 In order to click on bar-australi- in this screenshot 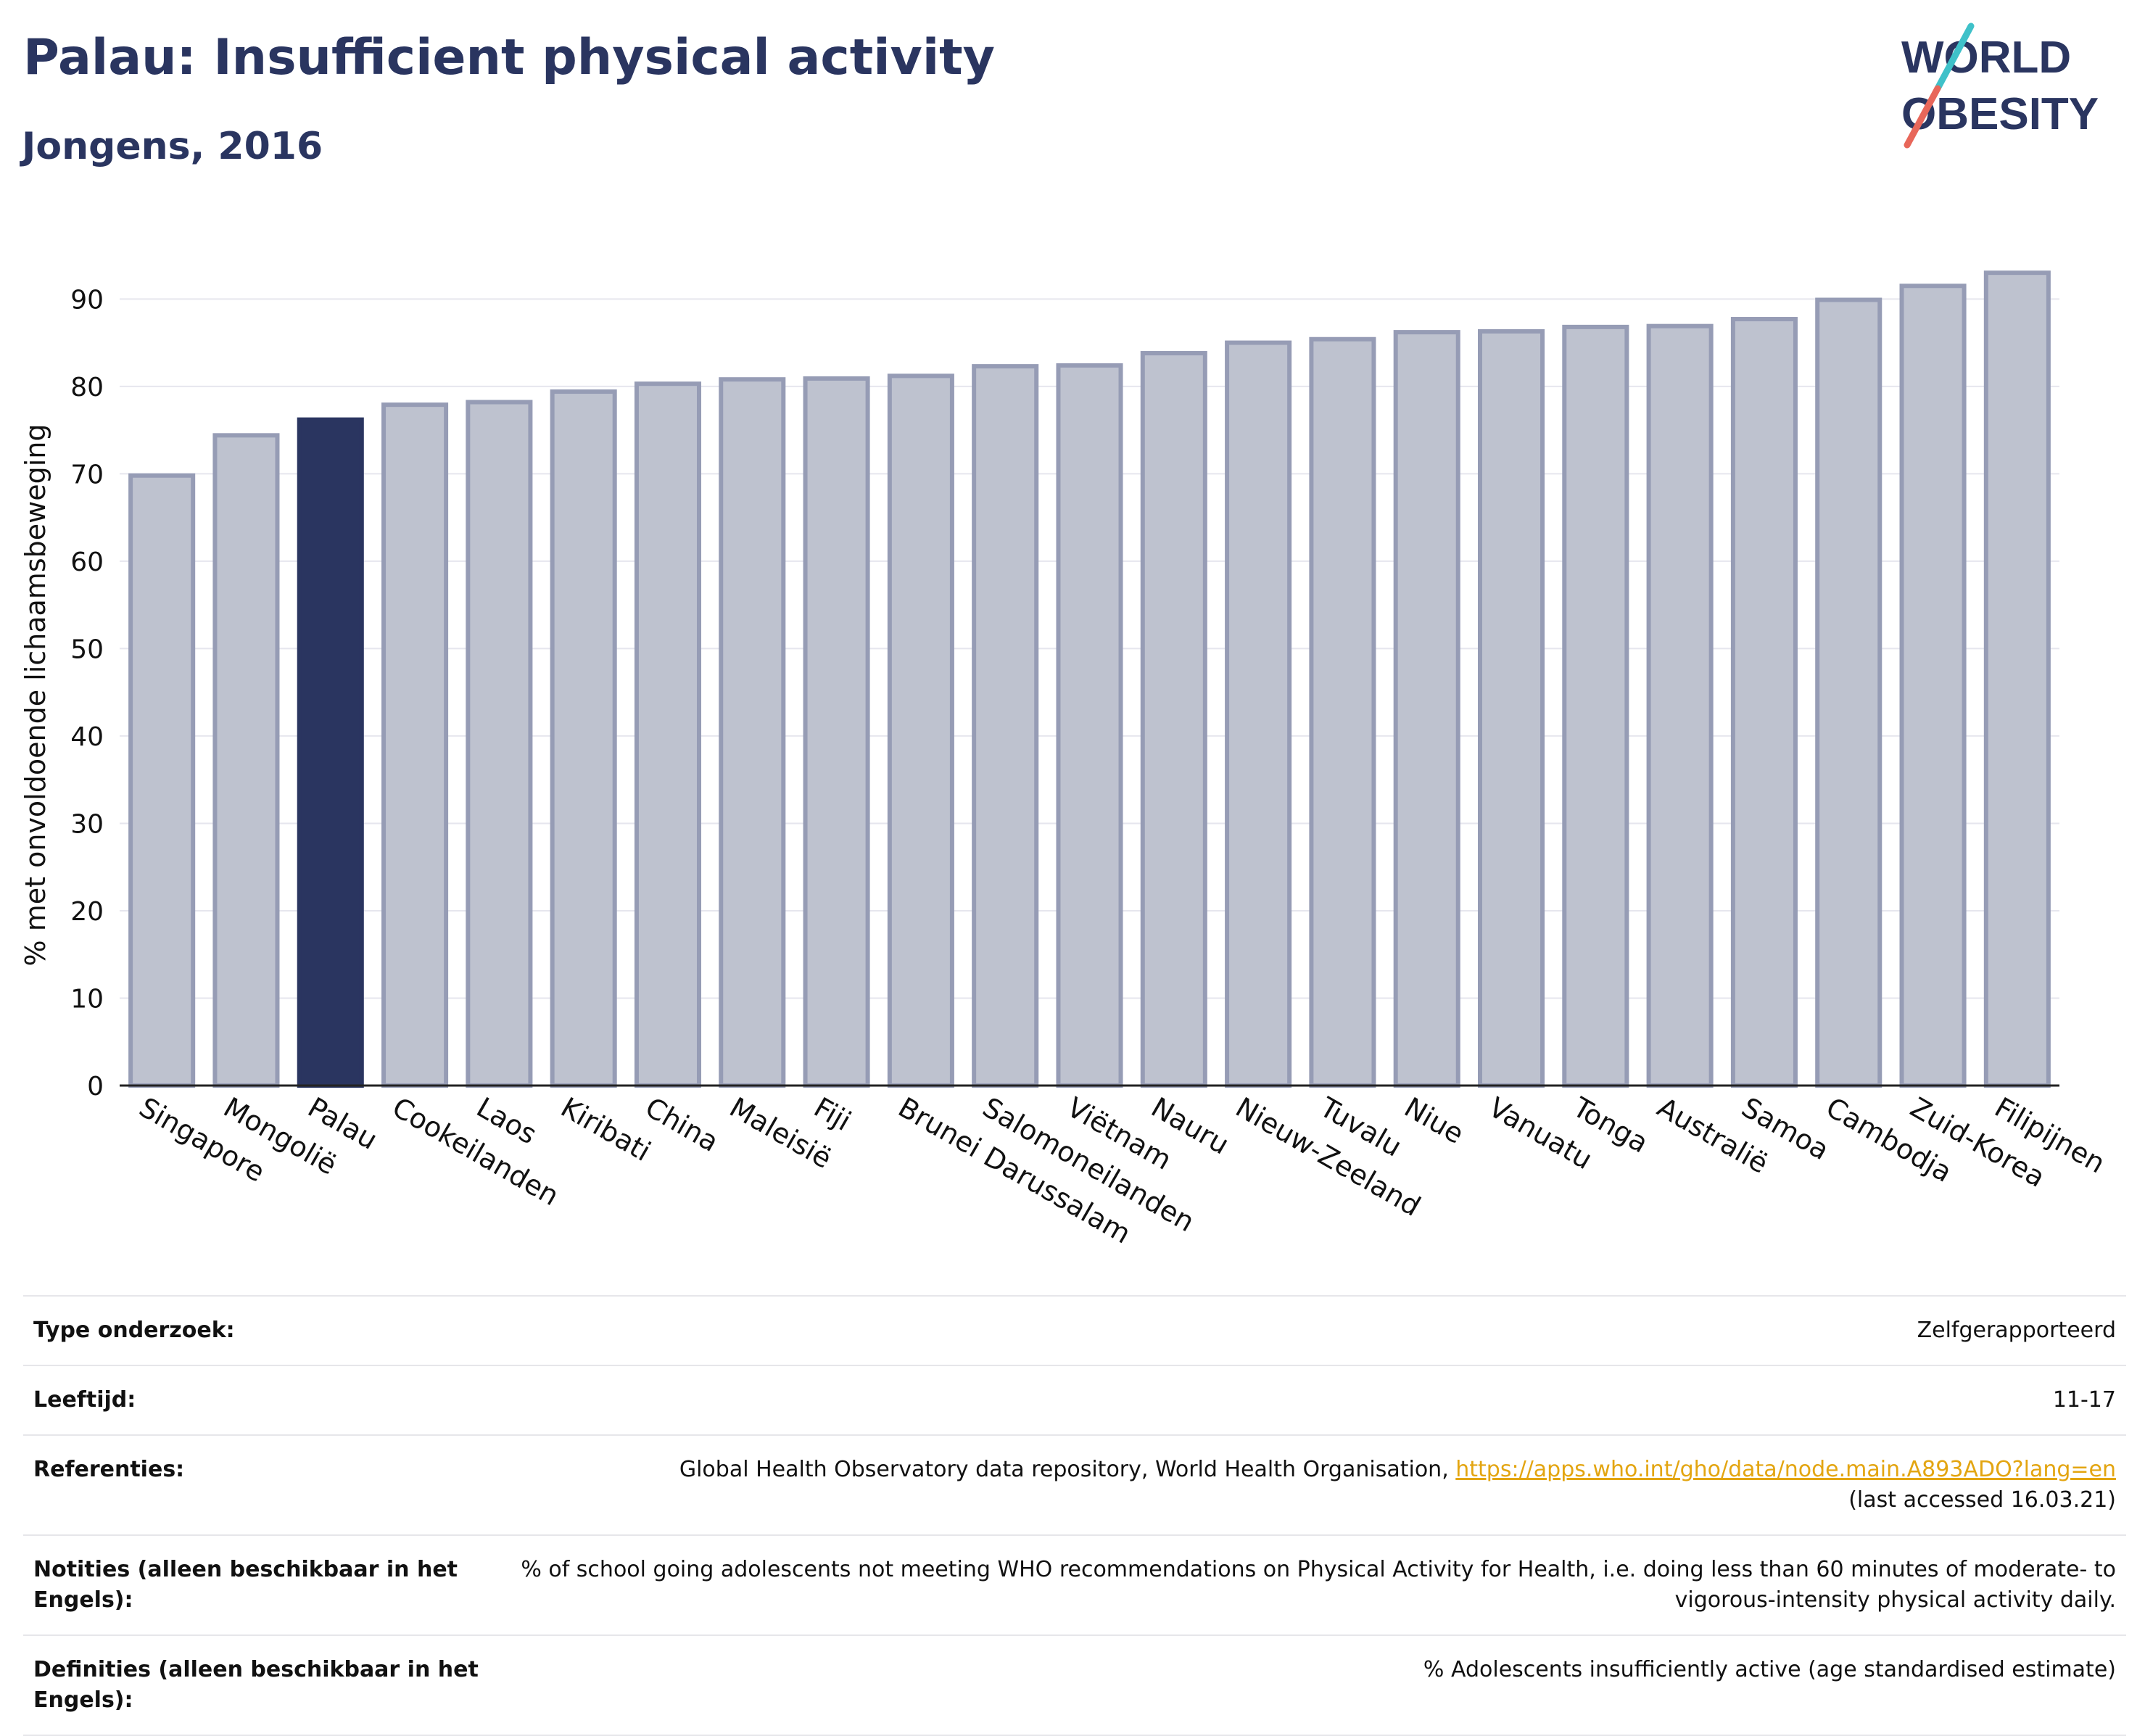, I will do `click(1680, 705)`.